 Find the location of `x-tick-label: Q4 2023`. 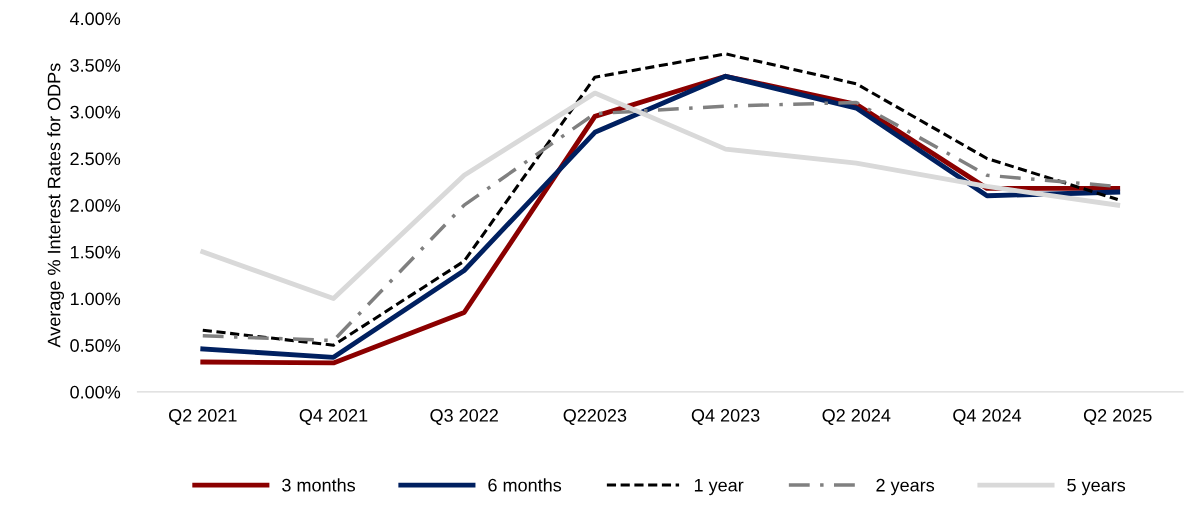

x-tick-label: Q4 2023 is located at coordinates (725, 417).